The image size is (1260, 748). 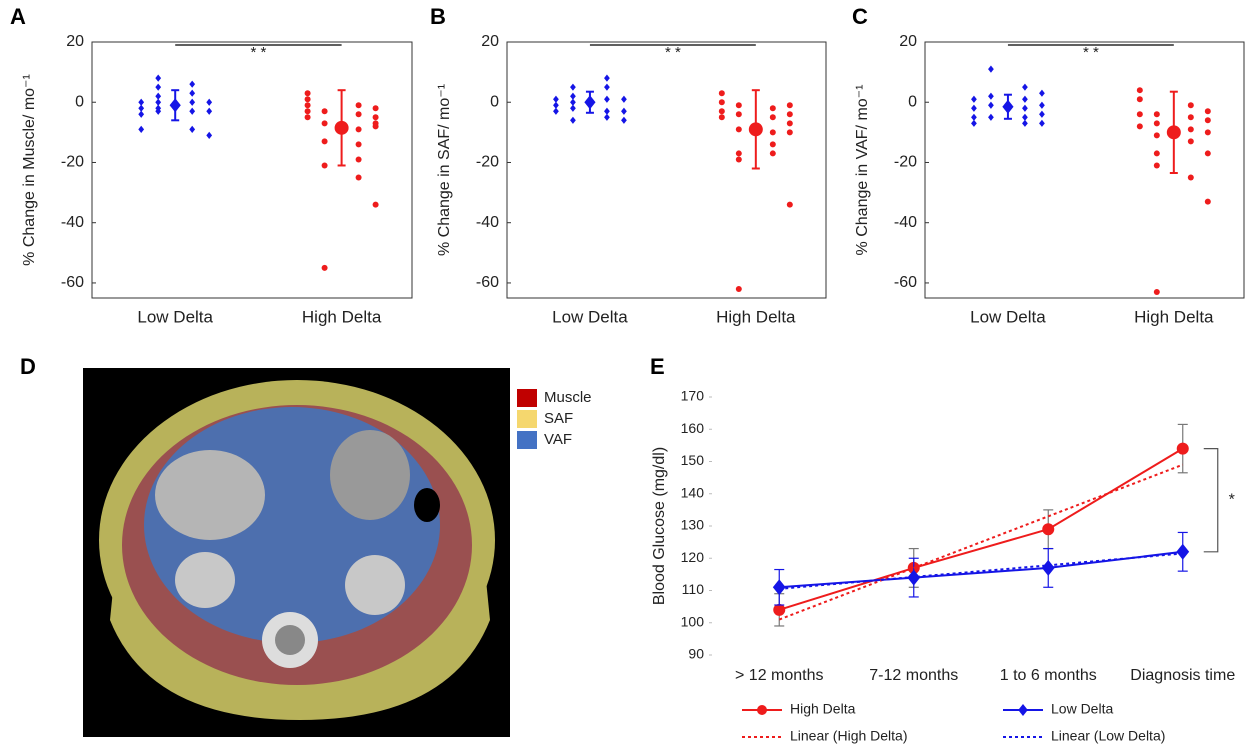 I want to click on panel-label: C, so click(x=860, y=16).